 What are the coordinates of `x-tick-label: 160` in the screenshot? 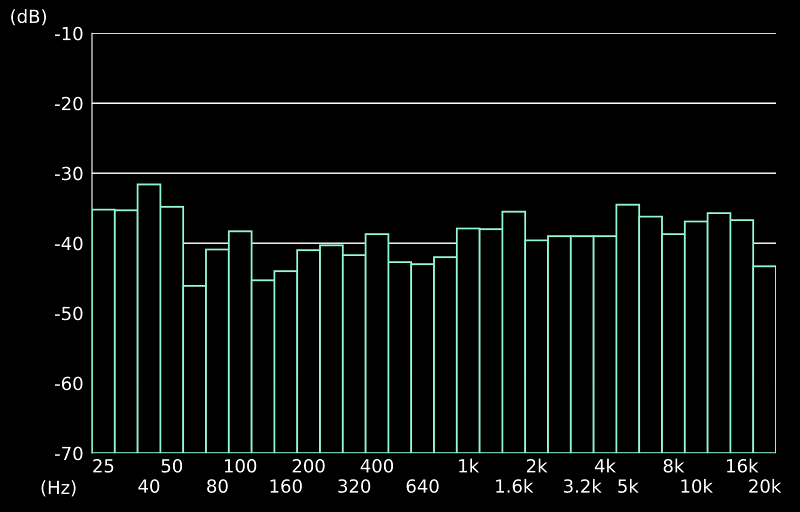 It's located at (286, 486).